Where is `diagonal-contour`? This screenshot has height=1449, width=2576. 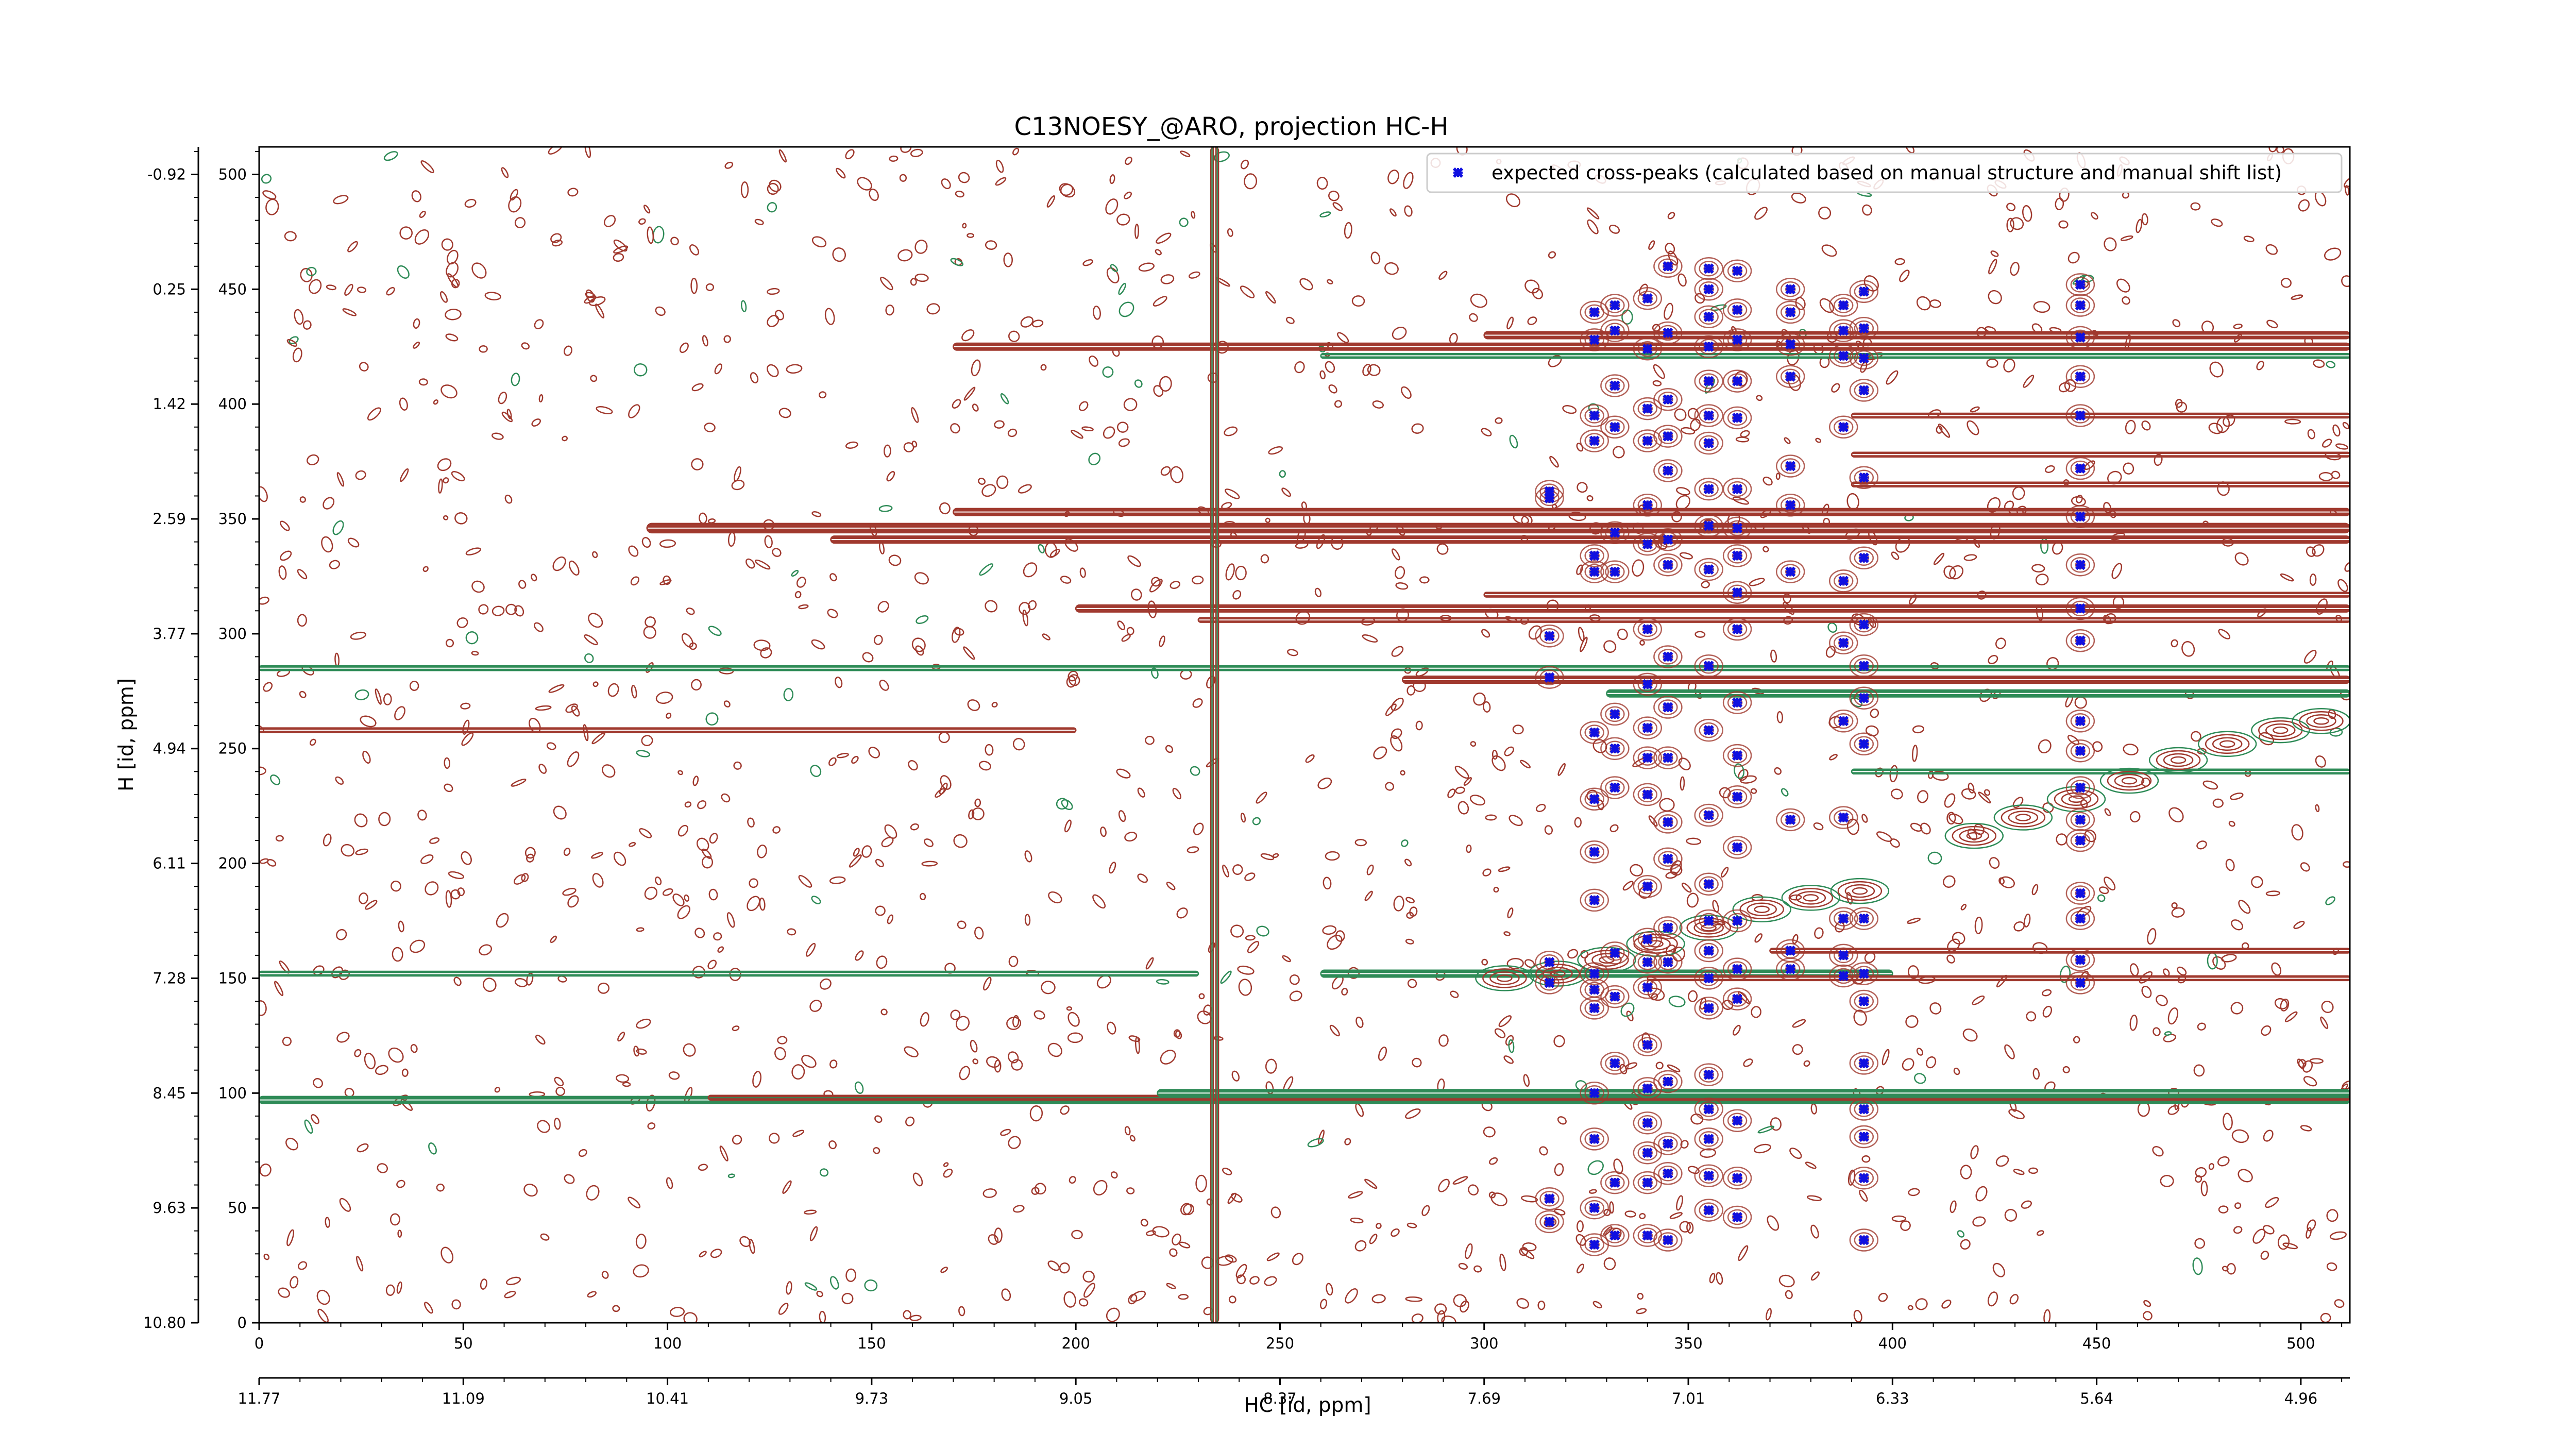 diagonal-contour is located at coordinates (2178, 760).